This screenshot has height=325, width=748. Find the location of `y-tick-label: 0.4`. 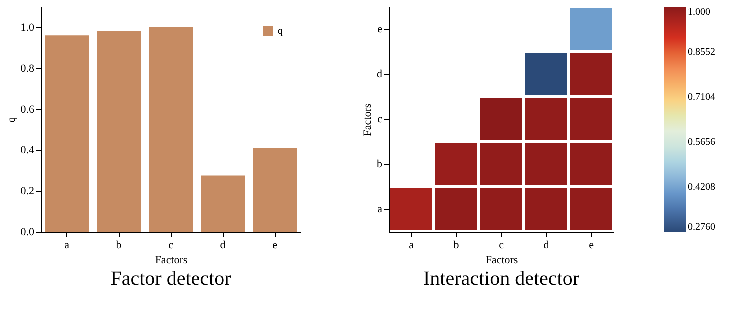

y-tick-label: 0.4 is located at coordinates (27, 150).